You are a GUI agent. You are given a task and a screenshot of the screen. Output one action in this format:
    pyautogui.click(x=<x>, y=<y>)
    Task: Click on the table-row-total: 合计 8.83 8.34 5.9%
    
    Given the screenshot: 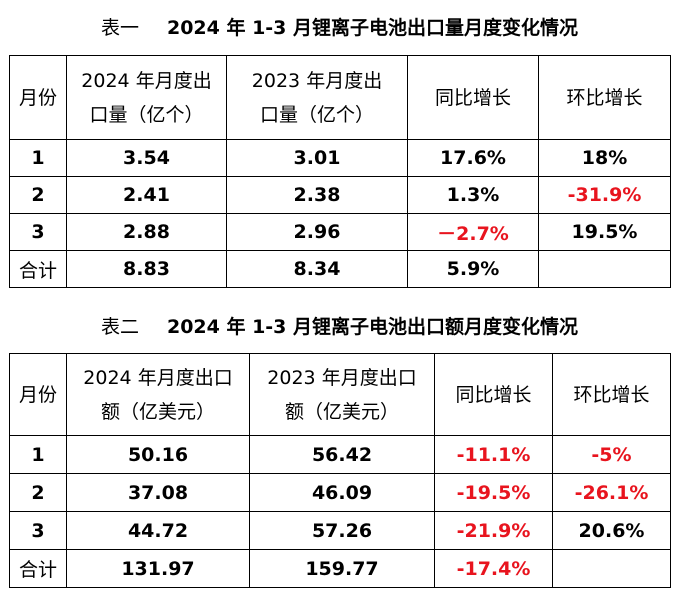 What is the action you would take?
    pyautogui.click(x=340, y=269)
    